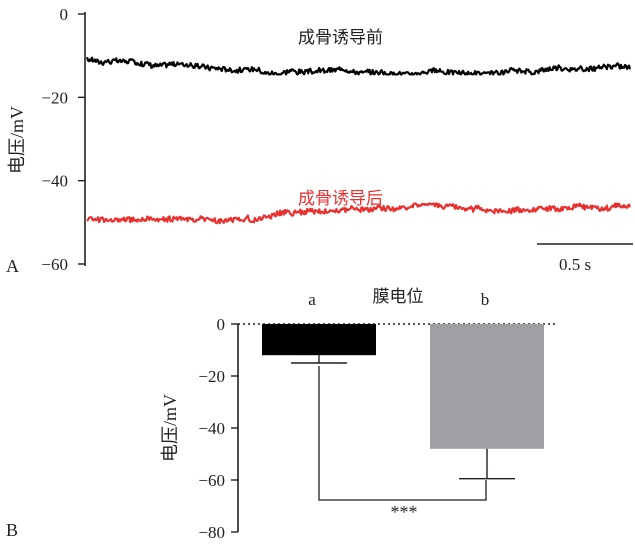 This screenshot has height=544, width=635. I want to click on panel-b-ytick-label: 0, so click(221, 324).